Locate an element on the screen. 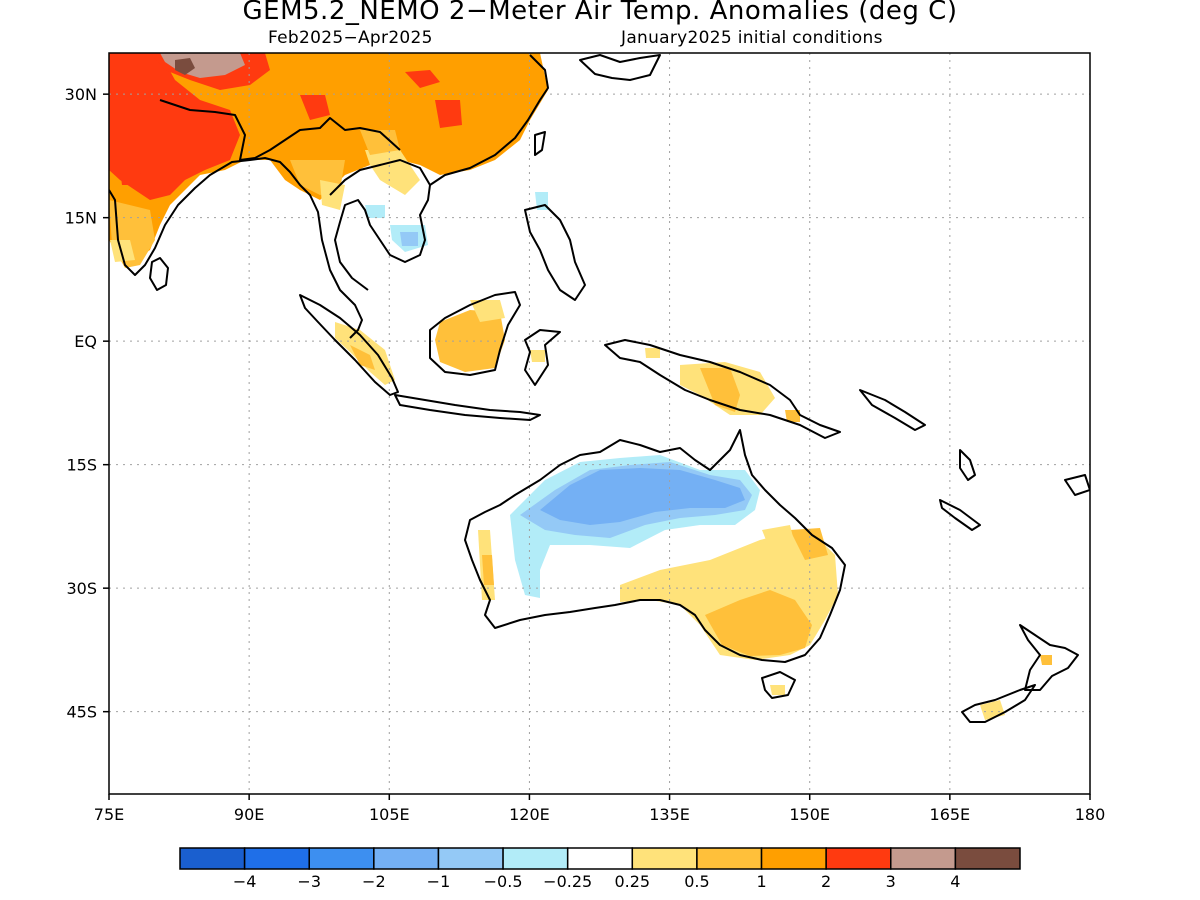 The image size is (1200, 900). lon-label: 165E is located at coordinates (950, 814).